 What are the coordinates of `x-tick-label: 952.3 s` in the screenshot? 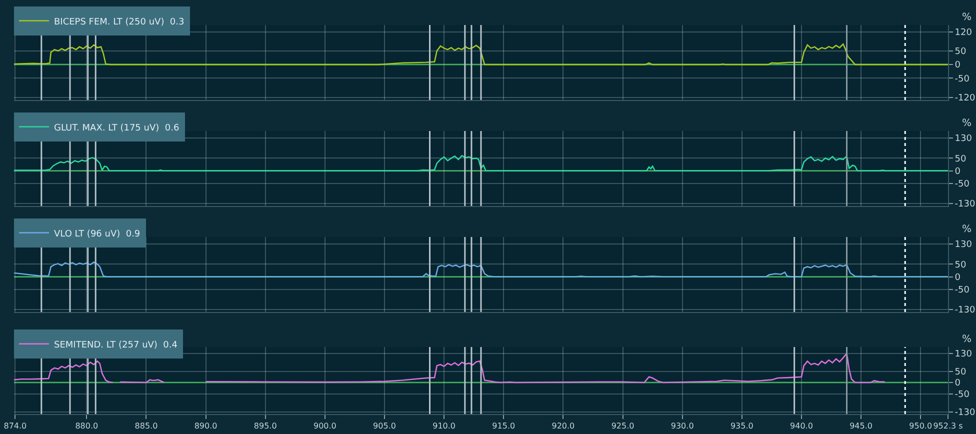 It's located at (948, 426).